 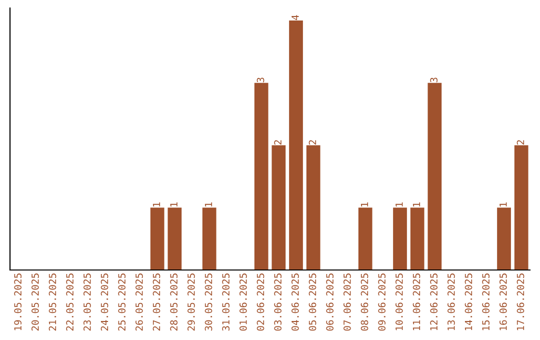 I want to click on x-tick-label: 06.06.2025, so click(x=330, y=302).